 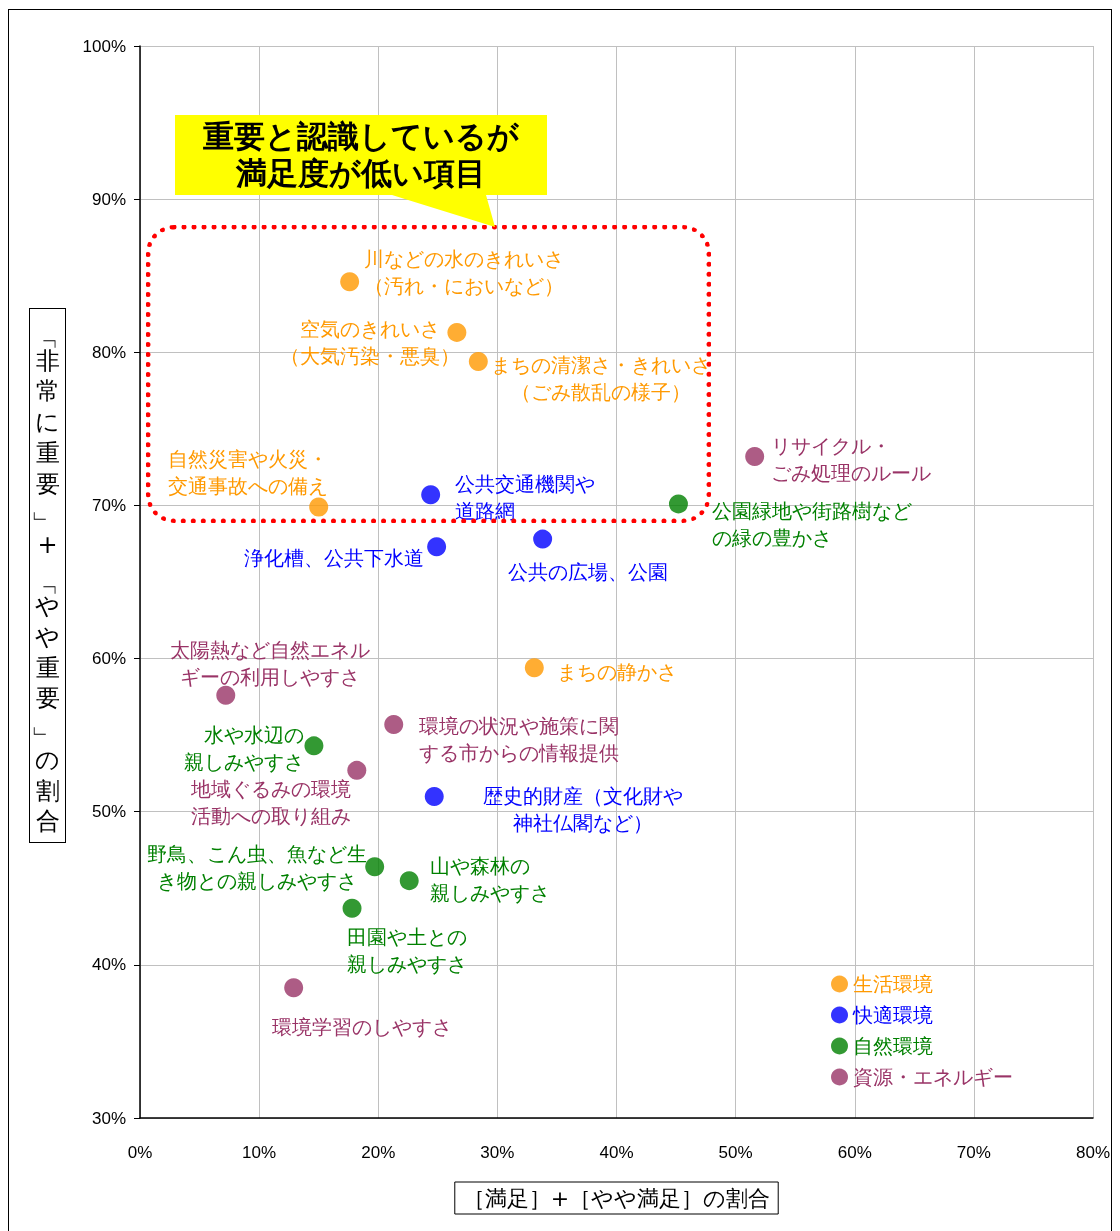 I want to click on annotation: まちの清潔さ・きれいさ（ごみ散乱の様子）, so click(x=601, y=378).